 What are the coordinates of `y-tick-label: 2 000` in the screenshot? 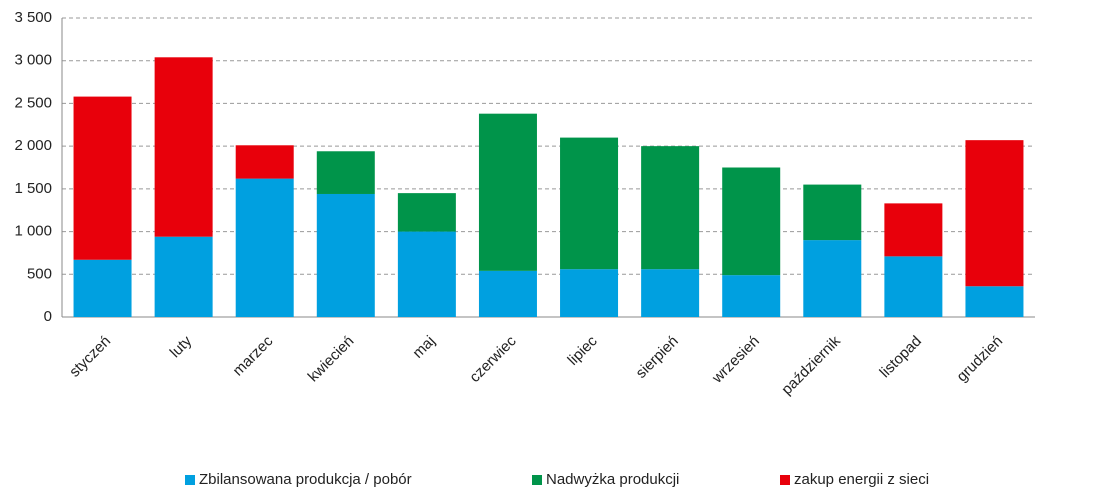 It's located at (33, 145).